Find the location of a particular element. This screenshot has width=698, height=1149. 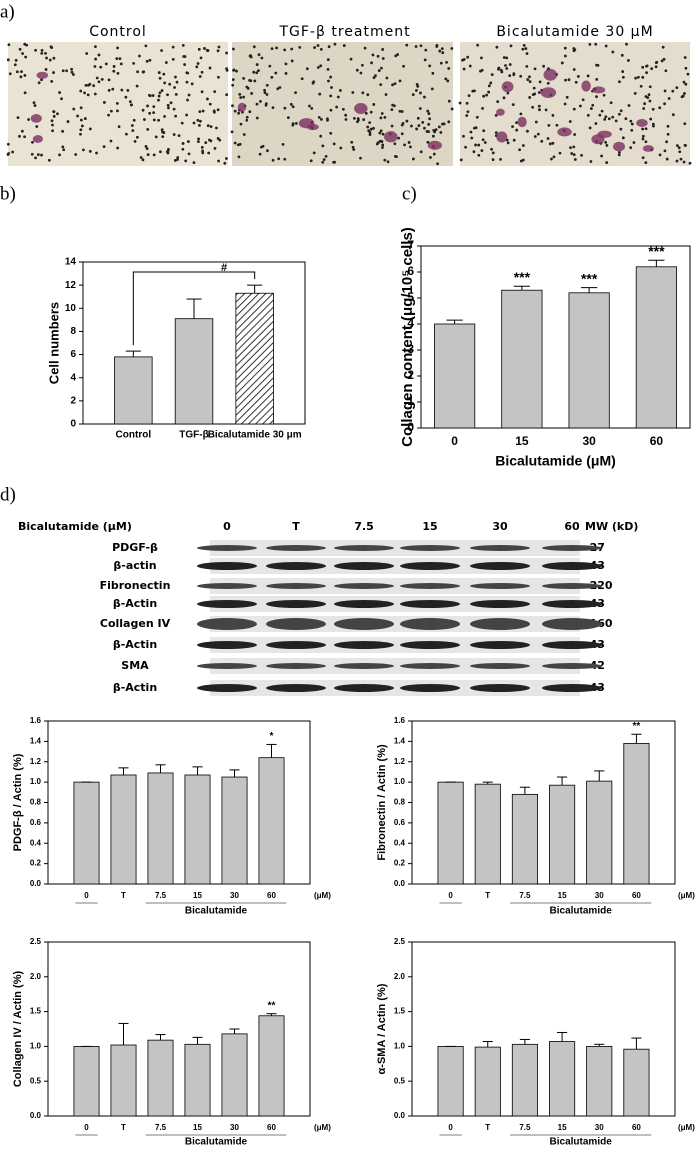

y-tick-label: 0.0 is located at coordinates (400, 1115).